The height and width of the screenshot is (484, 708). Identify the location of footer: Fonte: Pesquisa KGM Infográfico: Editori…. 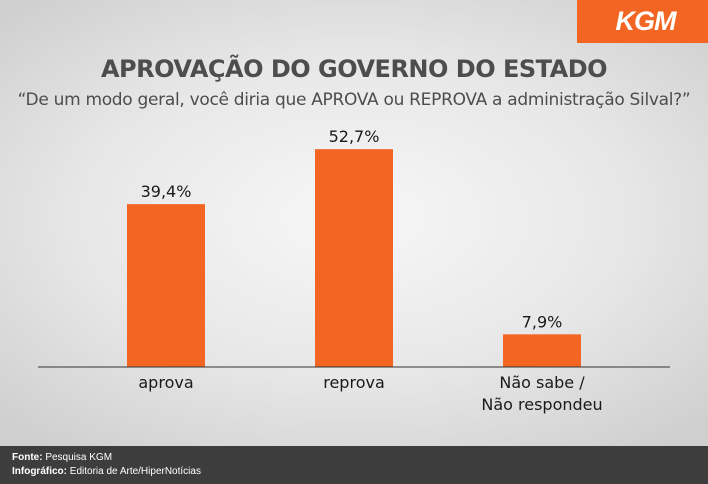
(354, 465).